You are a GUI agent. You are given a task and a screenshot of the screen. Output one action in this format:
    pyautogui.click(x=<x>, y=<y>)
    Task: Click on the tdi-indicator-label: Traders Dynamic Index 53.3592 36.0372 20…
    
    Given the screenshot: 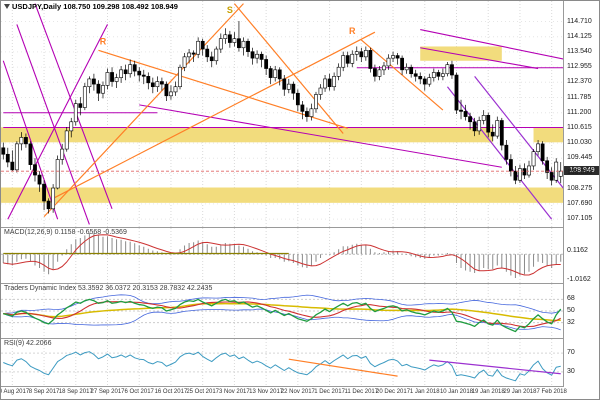 What is the action you would take?
    pyautogui.click(x=108, y=288)
    